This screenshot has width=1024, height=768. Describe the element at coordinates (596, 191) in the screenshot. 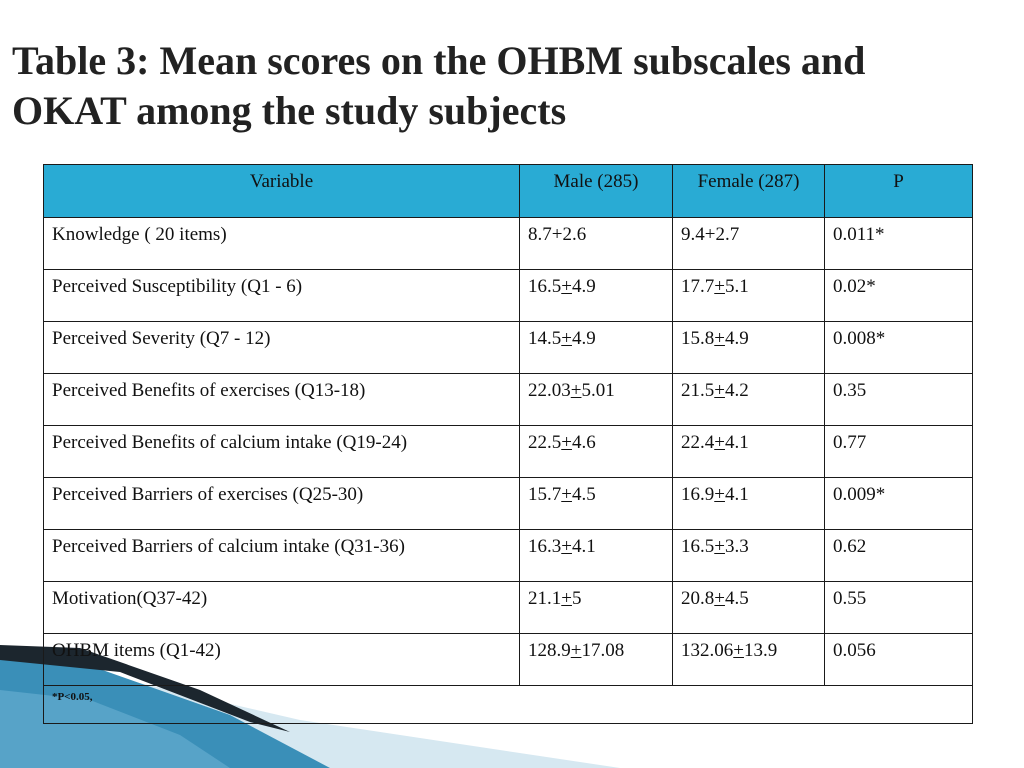

I see `header-male: Male (285)` at that location.